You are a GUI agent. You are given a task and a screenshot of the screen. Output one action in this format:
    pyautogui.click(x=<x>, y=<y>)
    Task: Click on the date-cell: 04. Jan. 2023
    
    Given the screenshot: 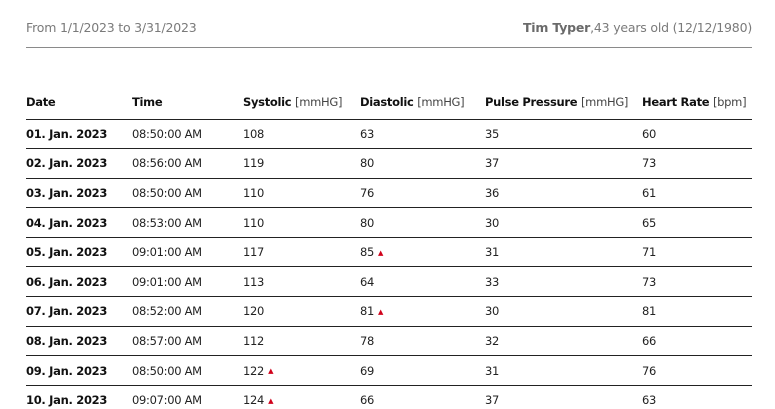 What is the action you would take?
    pyautogui.click(x=79, y=222)
    